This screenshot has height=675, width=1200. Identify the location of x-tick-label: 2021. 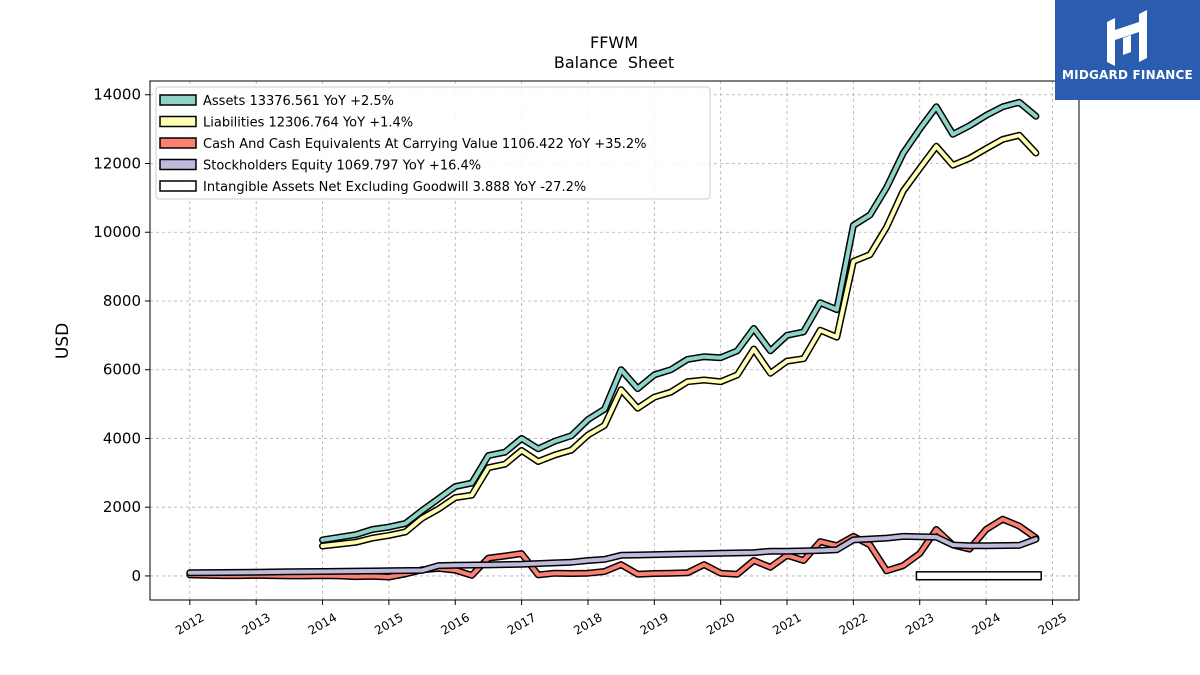
(786, 623).